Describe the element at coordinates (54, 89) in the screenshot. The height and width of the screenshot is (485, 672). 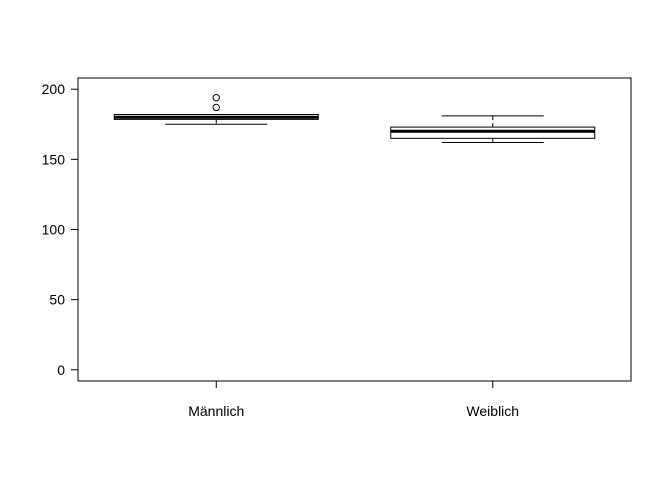
I see `y-tick-label: 200` at that location.